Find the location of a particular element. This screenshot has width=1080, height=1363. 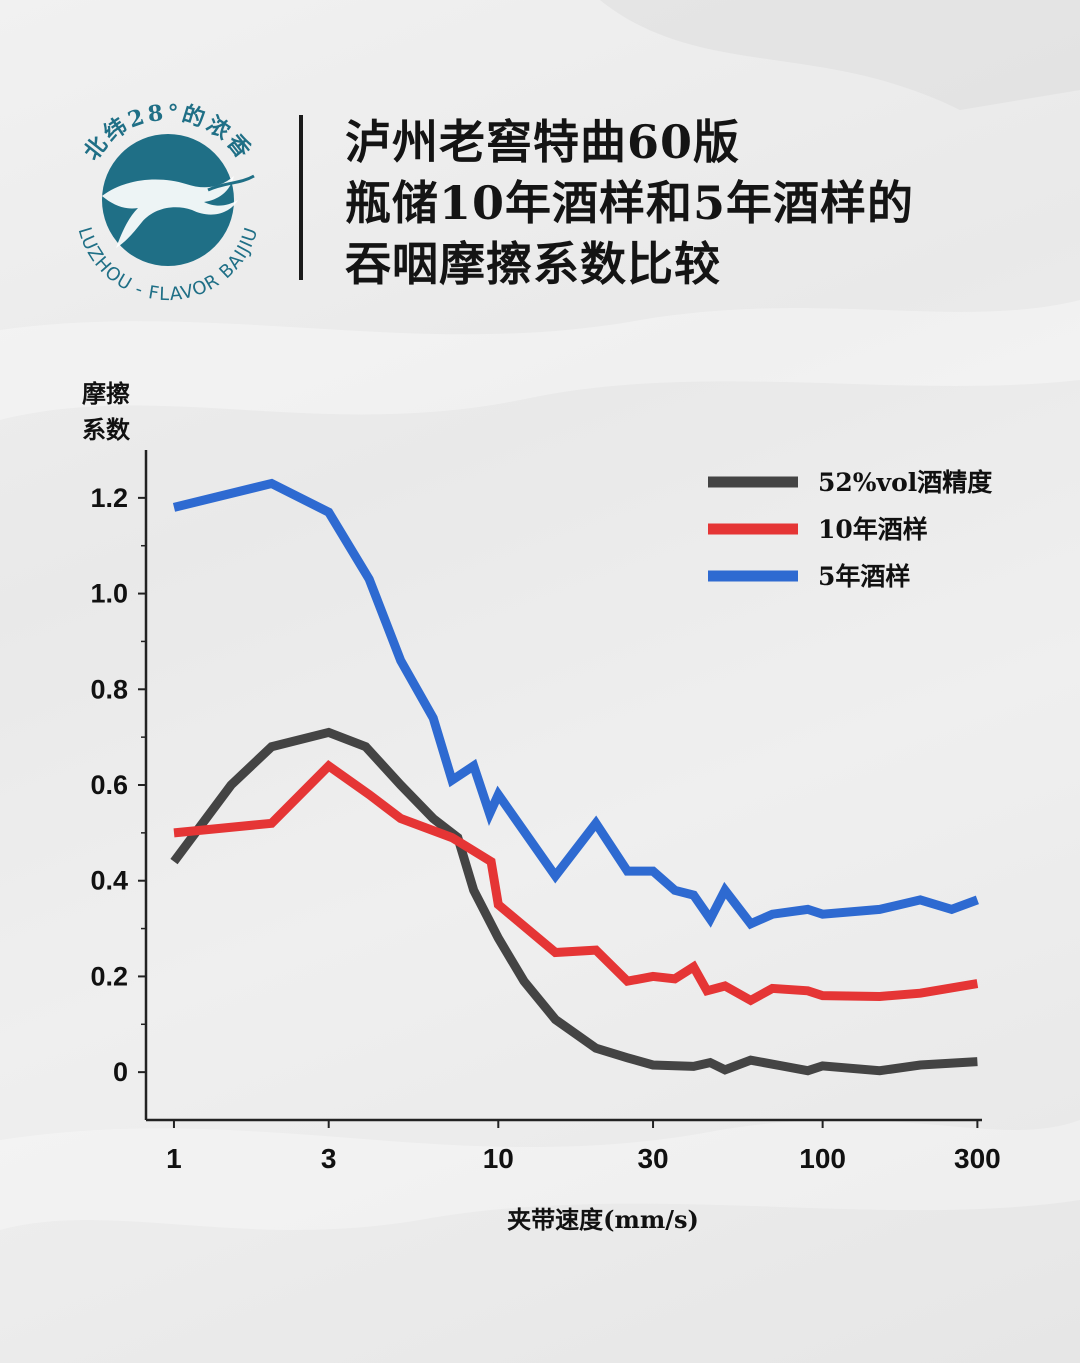

x-tick-label: 1 is located at coordinates (174, 1158).